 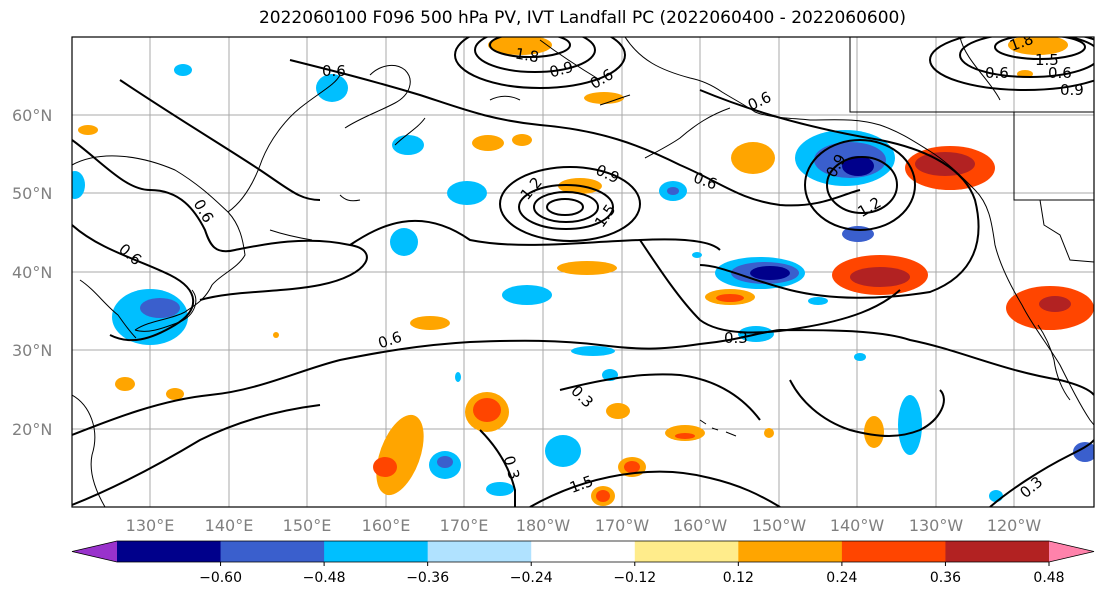 I want to click on lon-label: 120°W, so click(x=1014, y=525).